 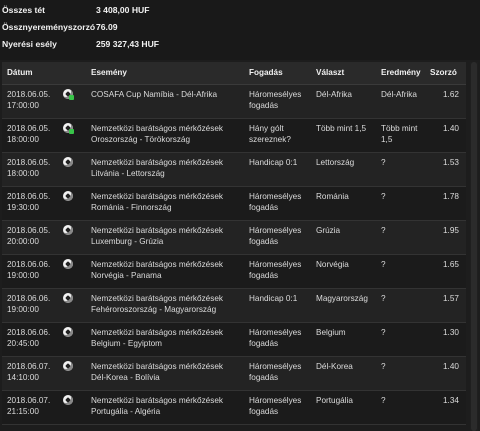 What do you see at coordinates (266, 72) in the screenshot?
I see `header-bet: Fogadás` at bounding box center [266, 72].